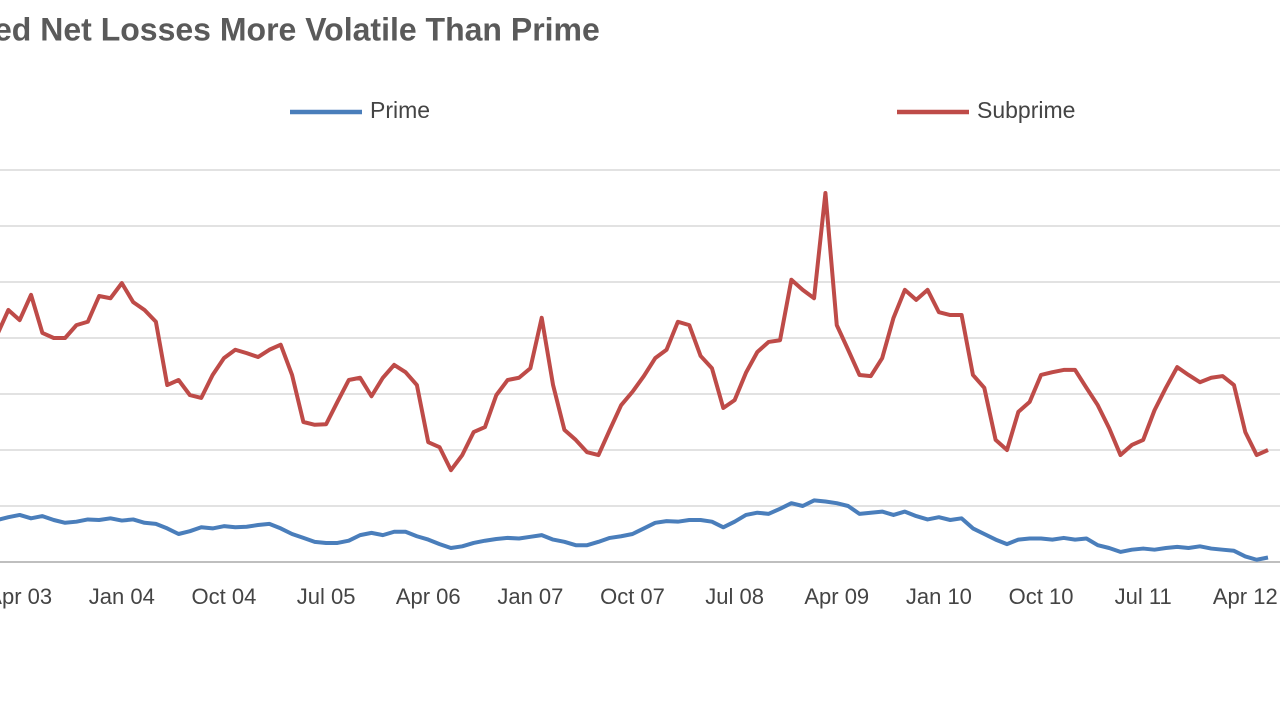  Describe the element at coordinates (1245, 596) in the screenshot. I see `x-tick-label: Apr 12` at that location.